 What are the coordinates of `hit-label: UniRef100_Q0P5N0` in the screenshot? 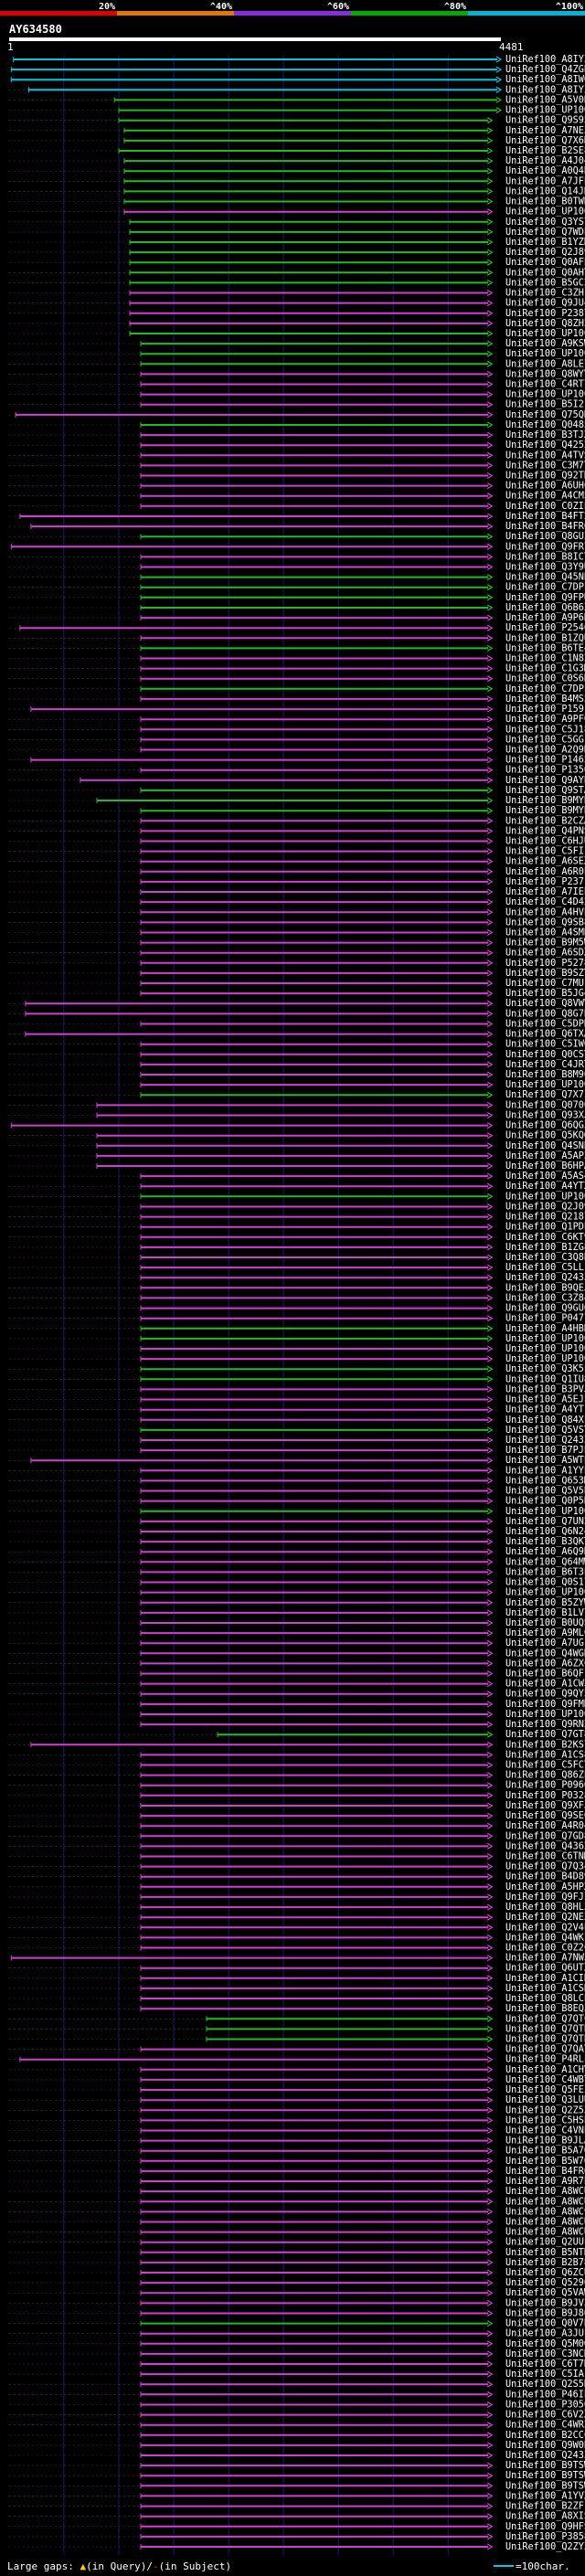 It's located at (545, 1502).